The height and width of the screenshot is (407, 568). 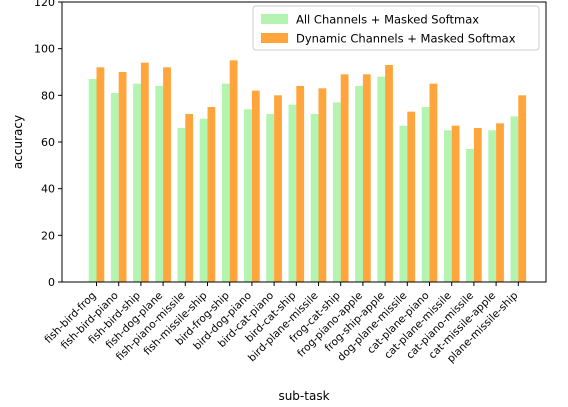 What do you see at coordinates (278, 188) in the screenshot?
I see `bar-dynamic-channels-bird-cat-piano` at bounding box center [278, 188].